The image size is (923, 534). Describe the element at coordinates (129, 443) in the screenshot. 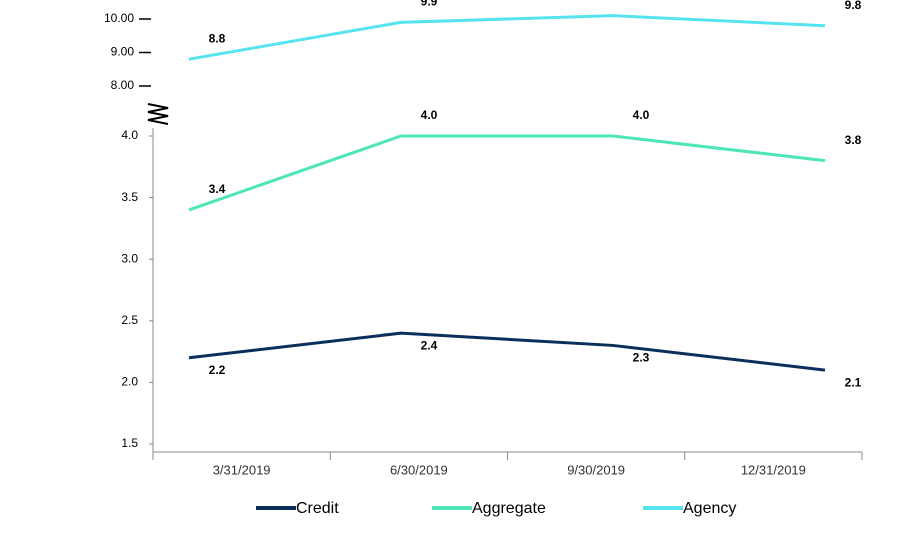

I see `y-tick-label: 1.5` at that location.